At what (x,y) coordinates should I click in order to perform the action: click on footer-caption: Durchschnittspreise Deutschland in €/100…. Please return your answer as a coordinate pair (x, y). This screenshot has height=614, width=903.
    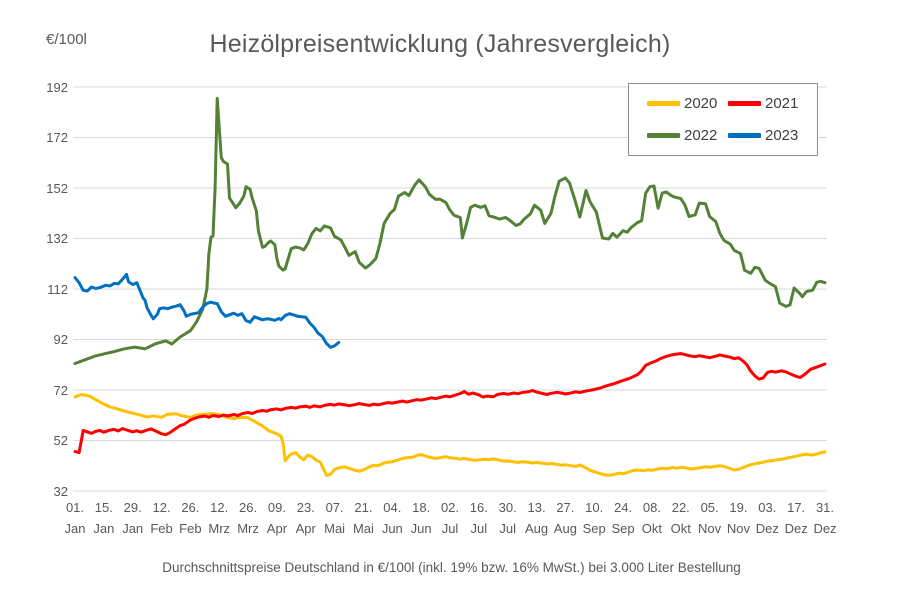
    Looking at the image, I should click on (451, 567).